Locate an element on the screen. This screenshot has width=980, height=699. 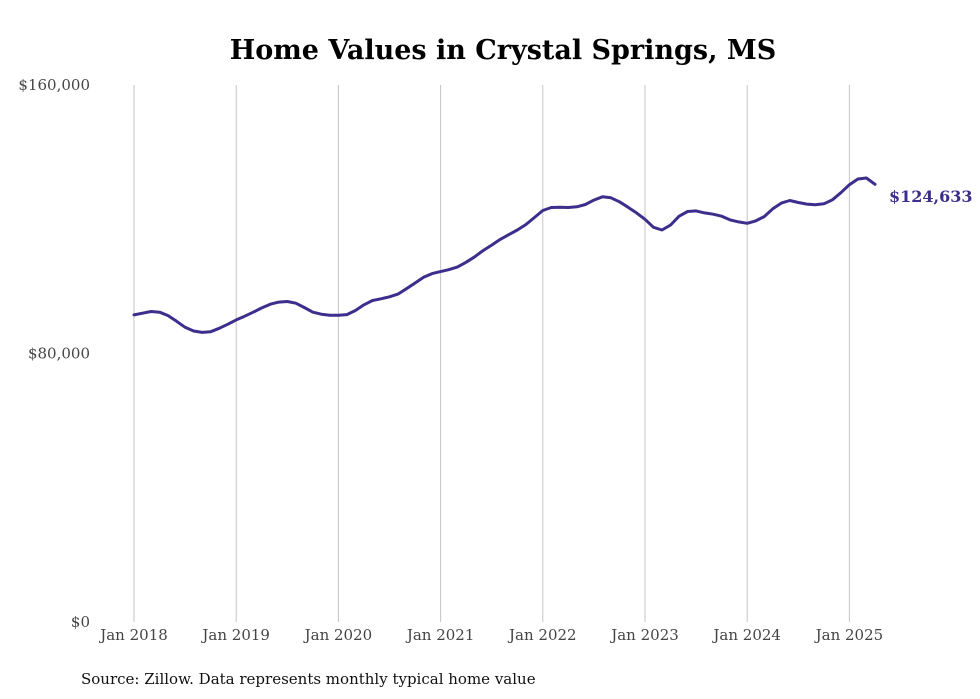
x-tick-label: Jan 2025 is located at coordinates (849, 635).